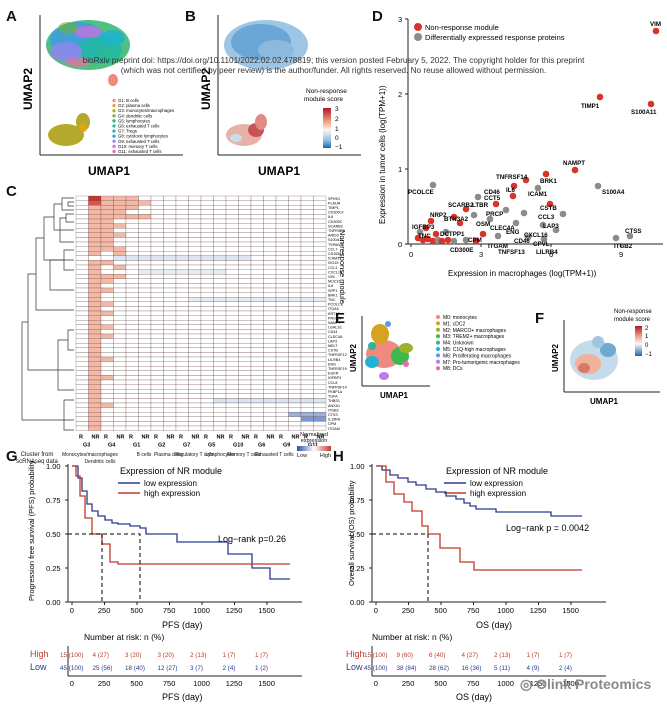  What do you see at coordinates (138, 141) in the screenshot?
I see `panel-a-legend-item: G9: exhausted T cells` at bounding box center [138, 141].